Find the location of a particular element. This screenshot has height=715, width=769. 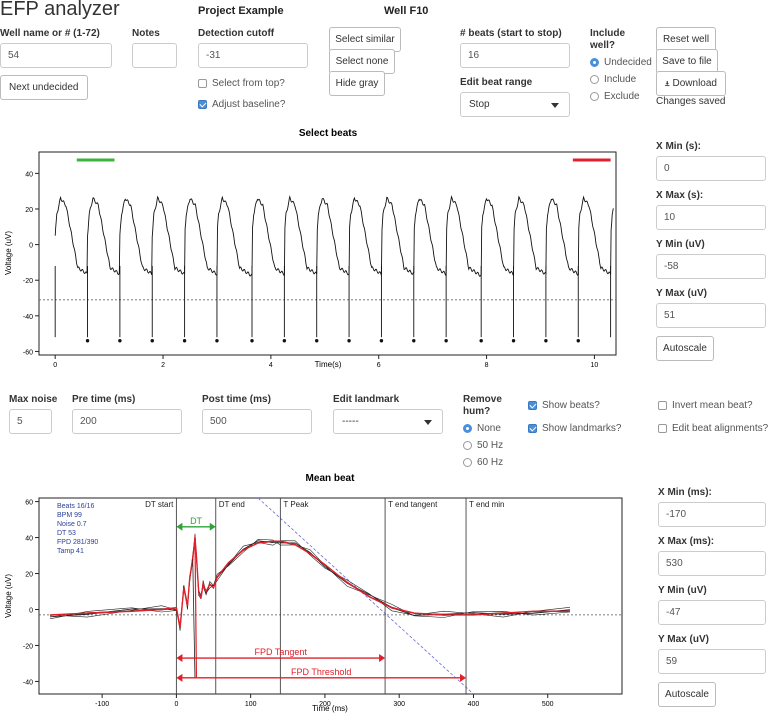

edit-landmark-select: ----- is located at coordinates (388, 421).